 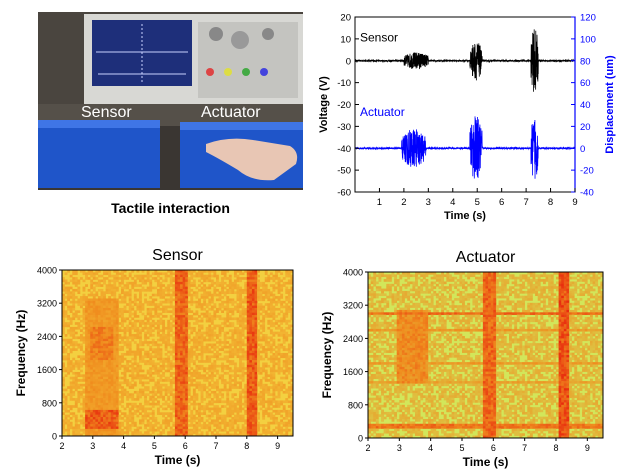 What do you see at coordinates (585, 83) in the screenshot?
I see `y2-tick-label: 60` at bounding box center [585, 83].